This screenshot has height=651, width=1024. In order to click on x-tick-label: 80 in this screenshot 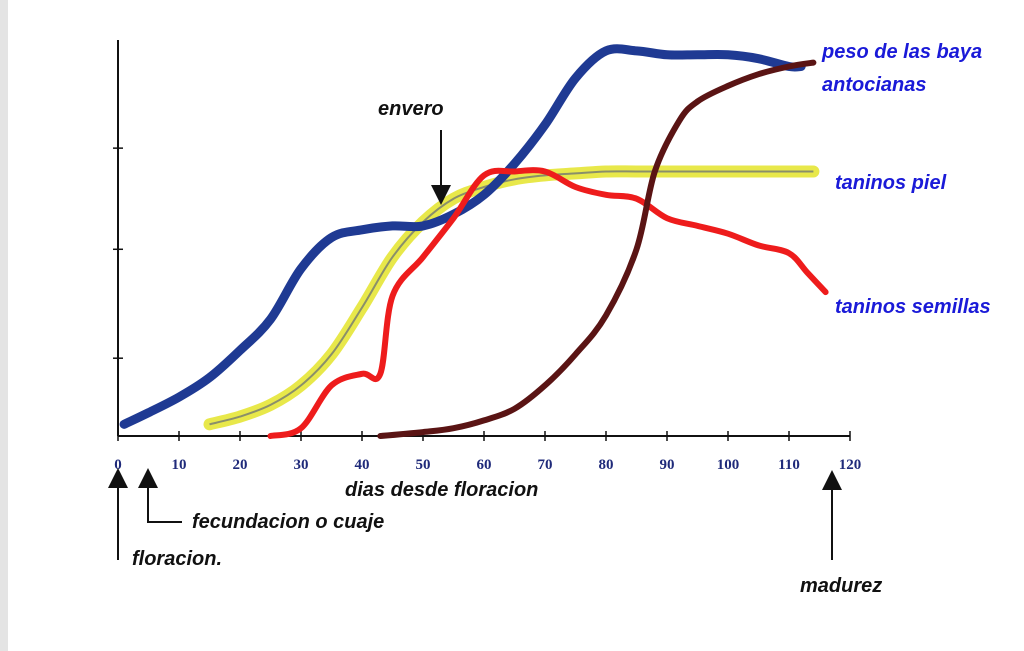, I will do `click(606, 465)`.